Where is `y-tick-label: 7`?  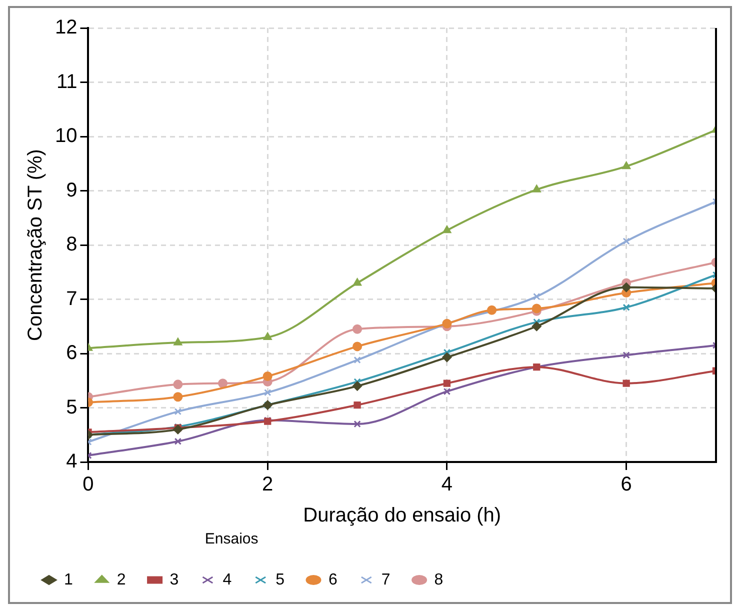
y-tick-label: 7 is located at coordinates (72, 299).